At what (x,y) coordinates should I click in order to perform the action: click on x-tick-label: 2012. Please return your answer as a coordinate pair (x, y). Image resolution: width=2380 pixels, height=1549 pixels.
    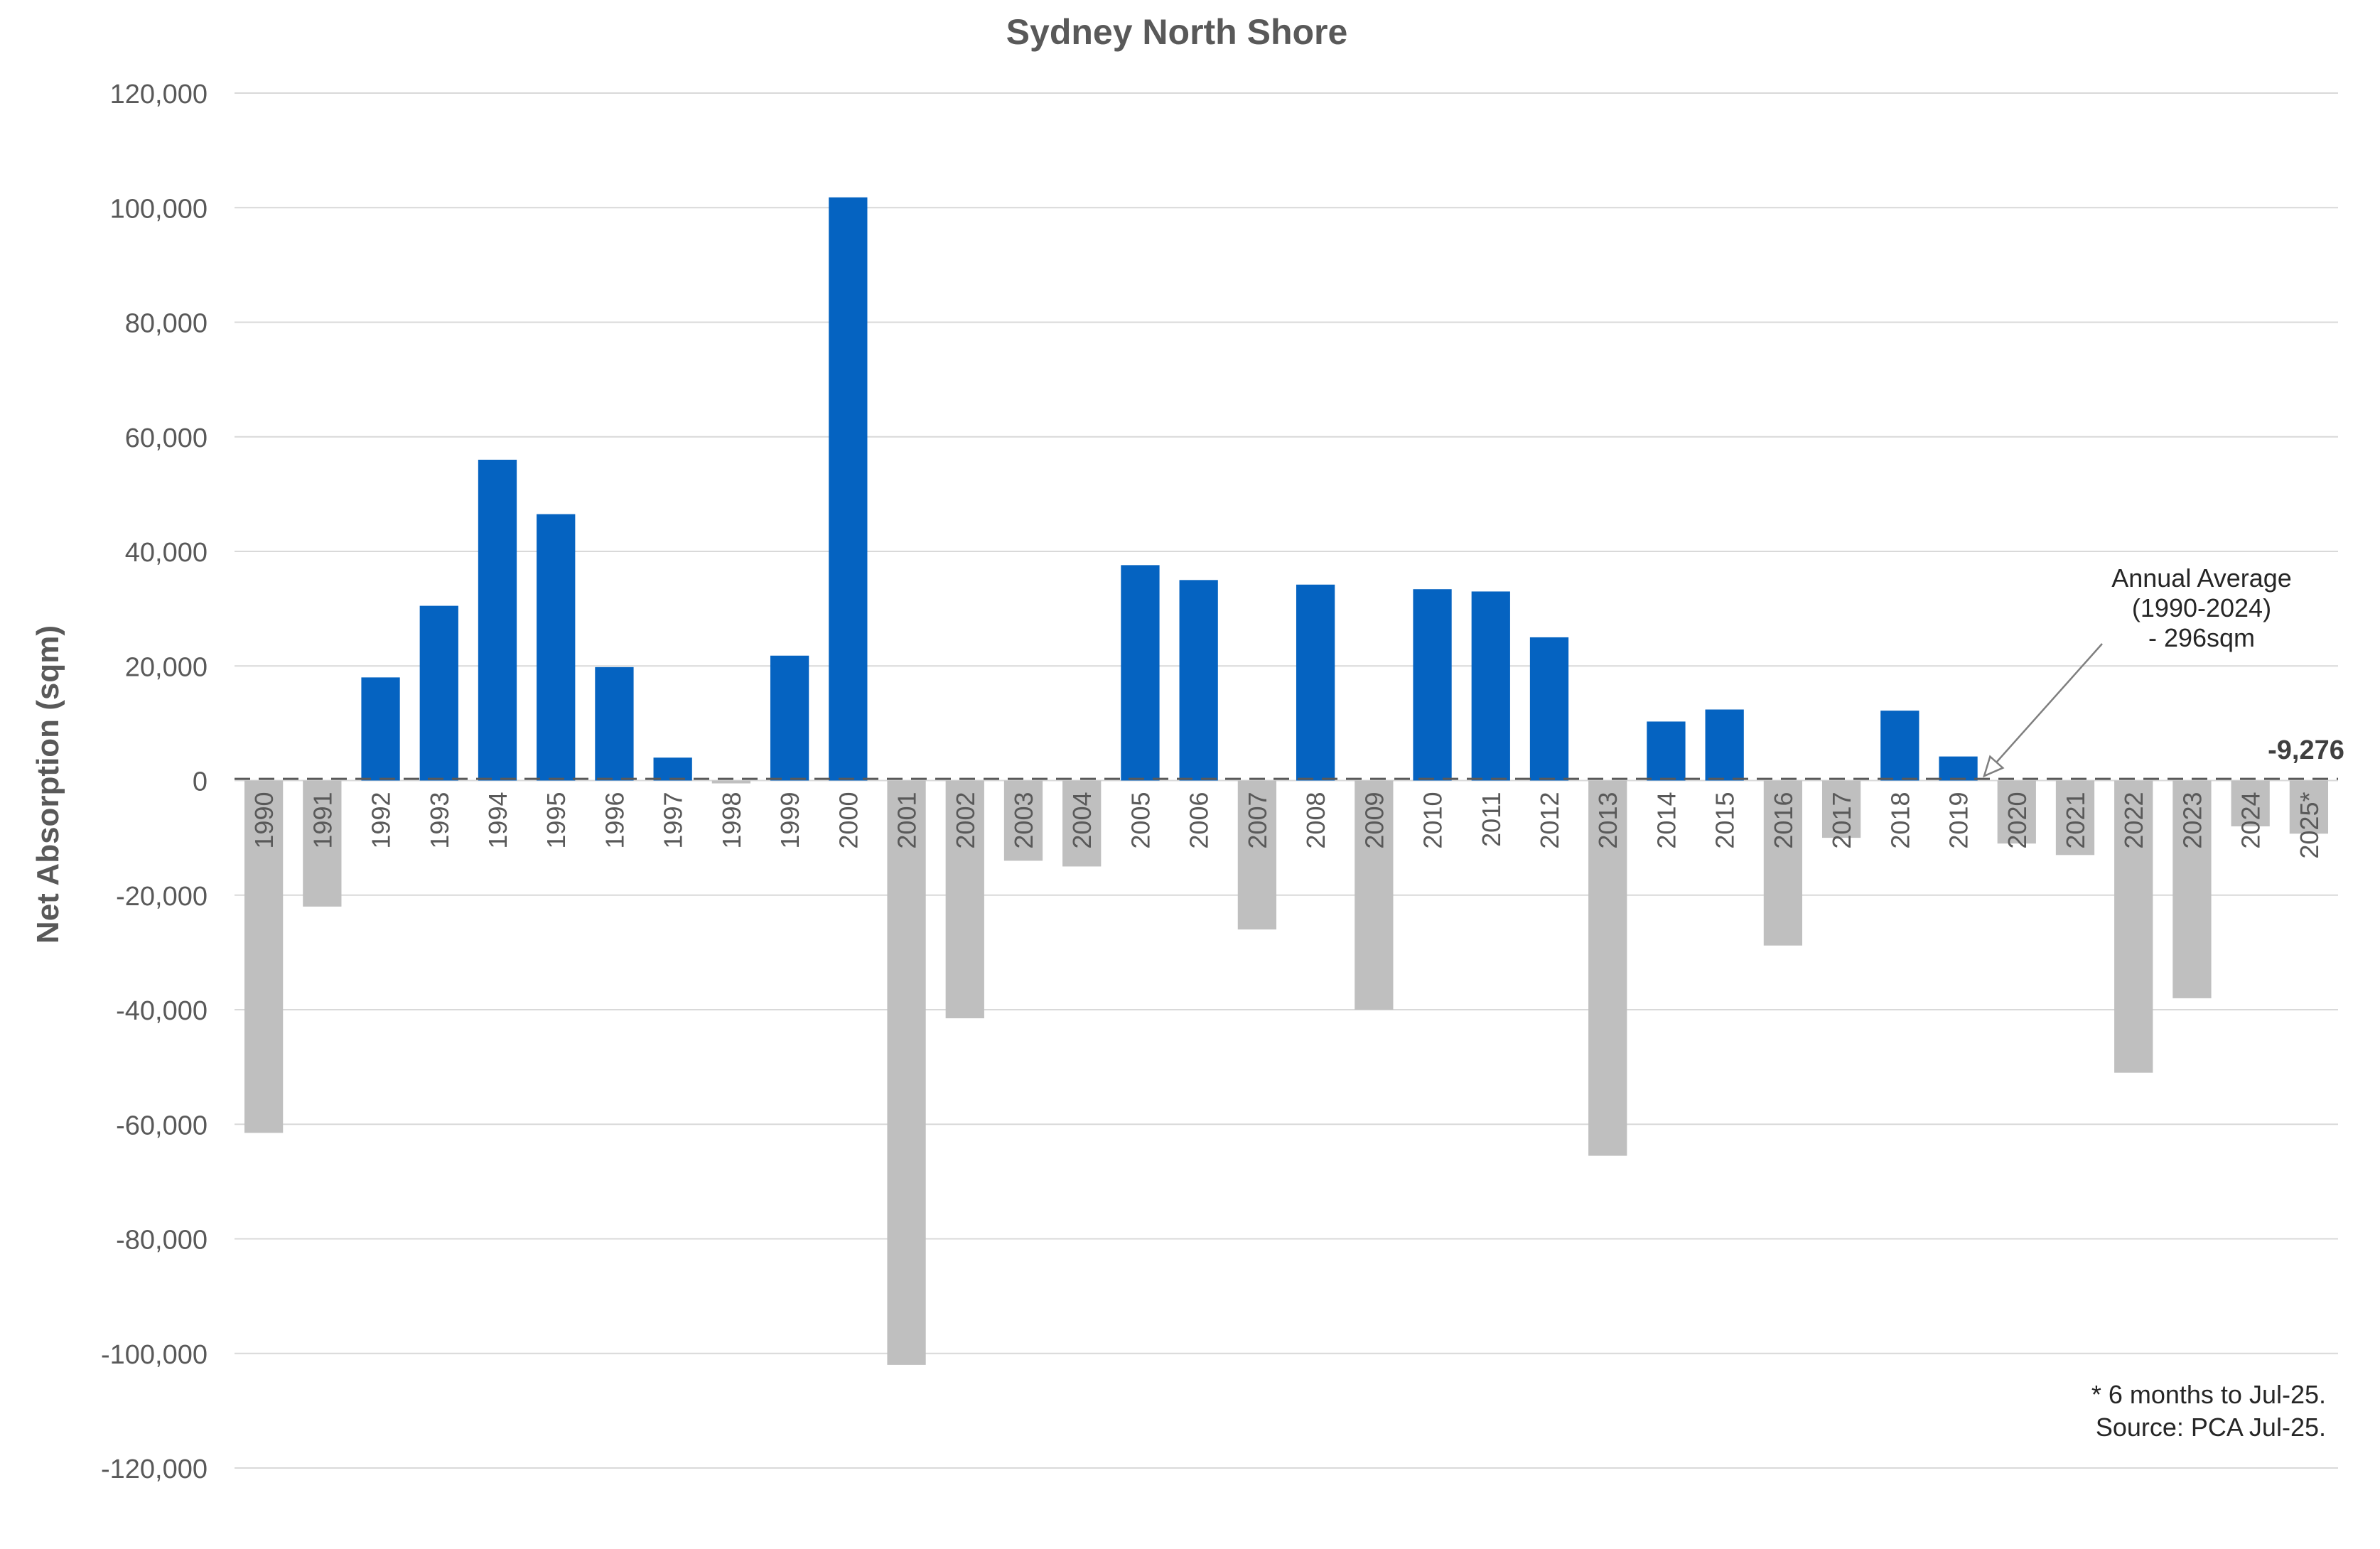
    Looking at the image, I should click on (1550, 820).